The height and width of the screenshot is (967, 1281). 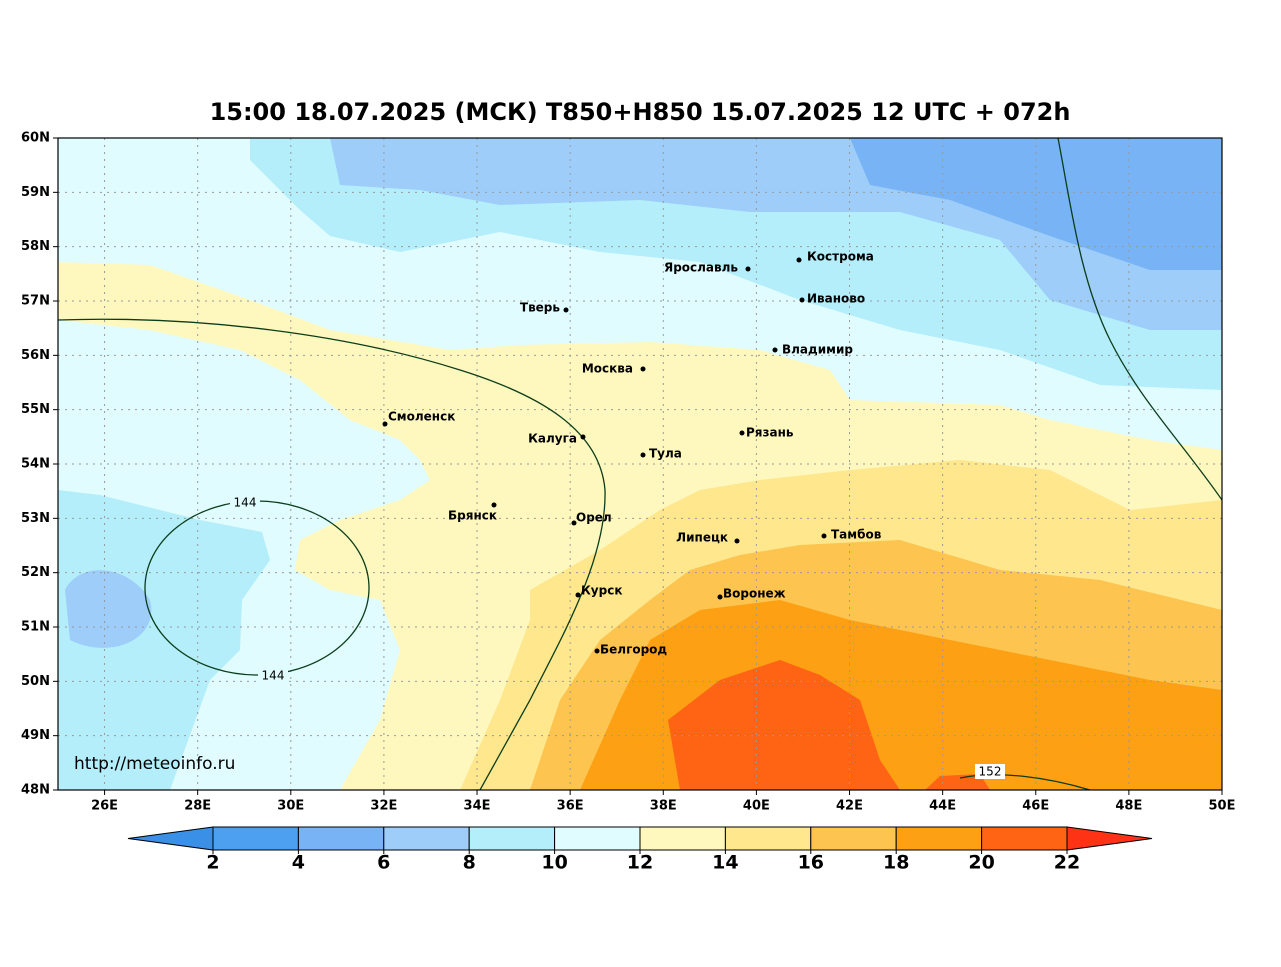 What do you see at coordinates (35, 681) in the screenshot?
I see `y-tick-label: 50N` at bounding box center [35, 681].